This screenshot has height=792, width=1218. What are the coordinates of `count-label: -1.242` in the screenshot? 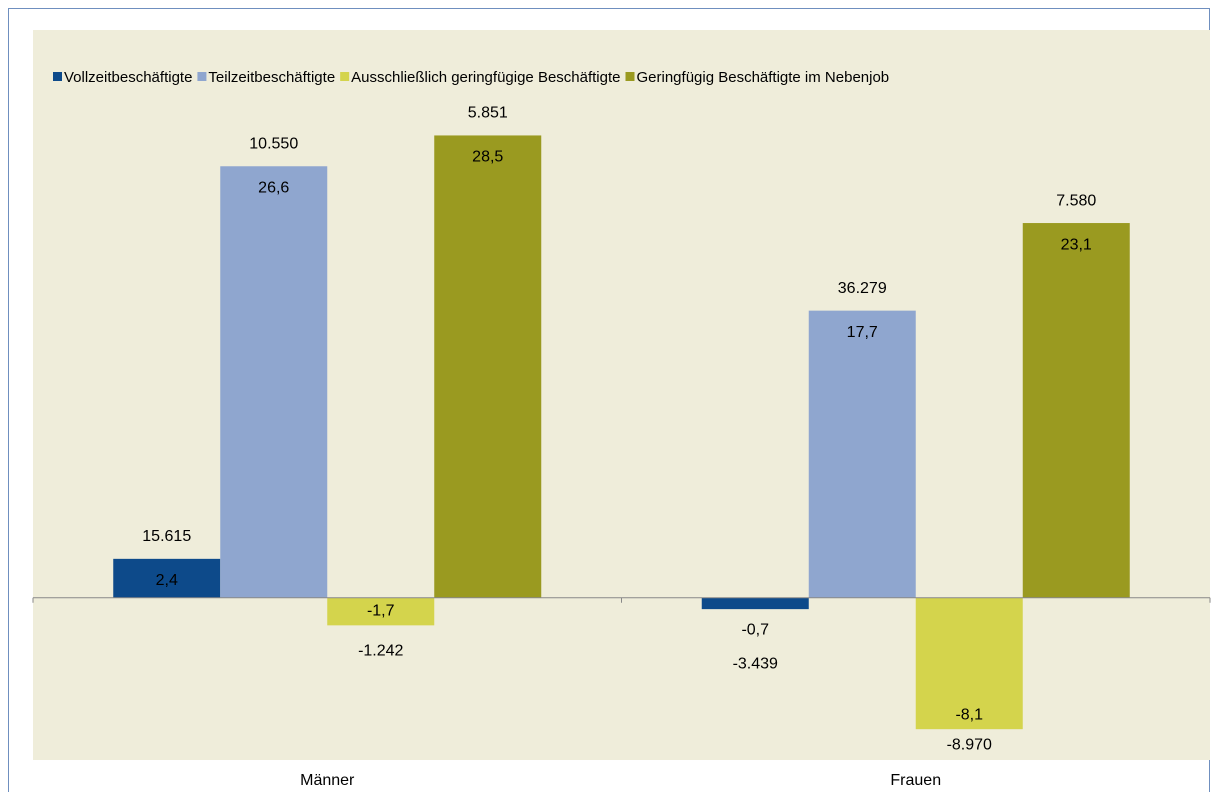 It's located at (380, 651).